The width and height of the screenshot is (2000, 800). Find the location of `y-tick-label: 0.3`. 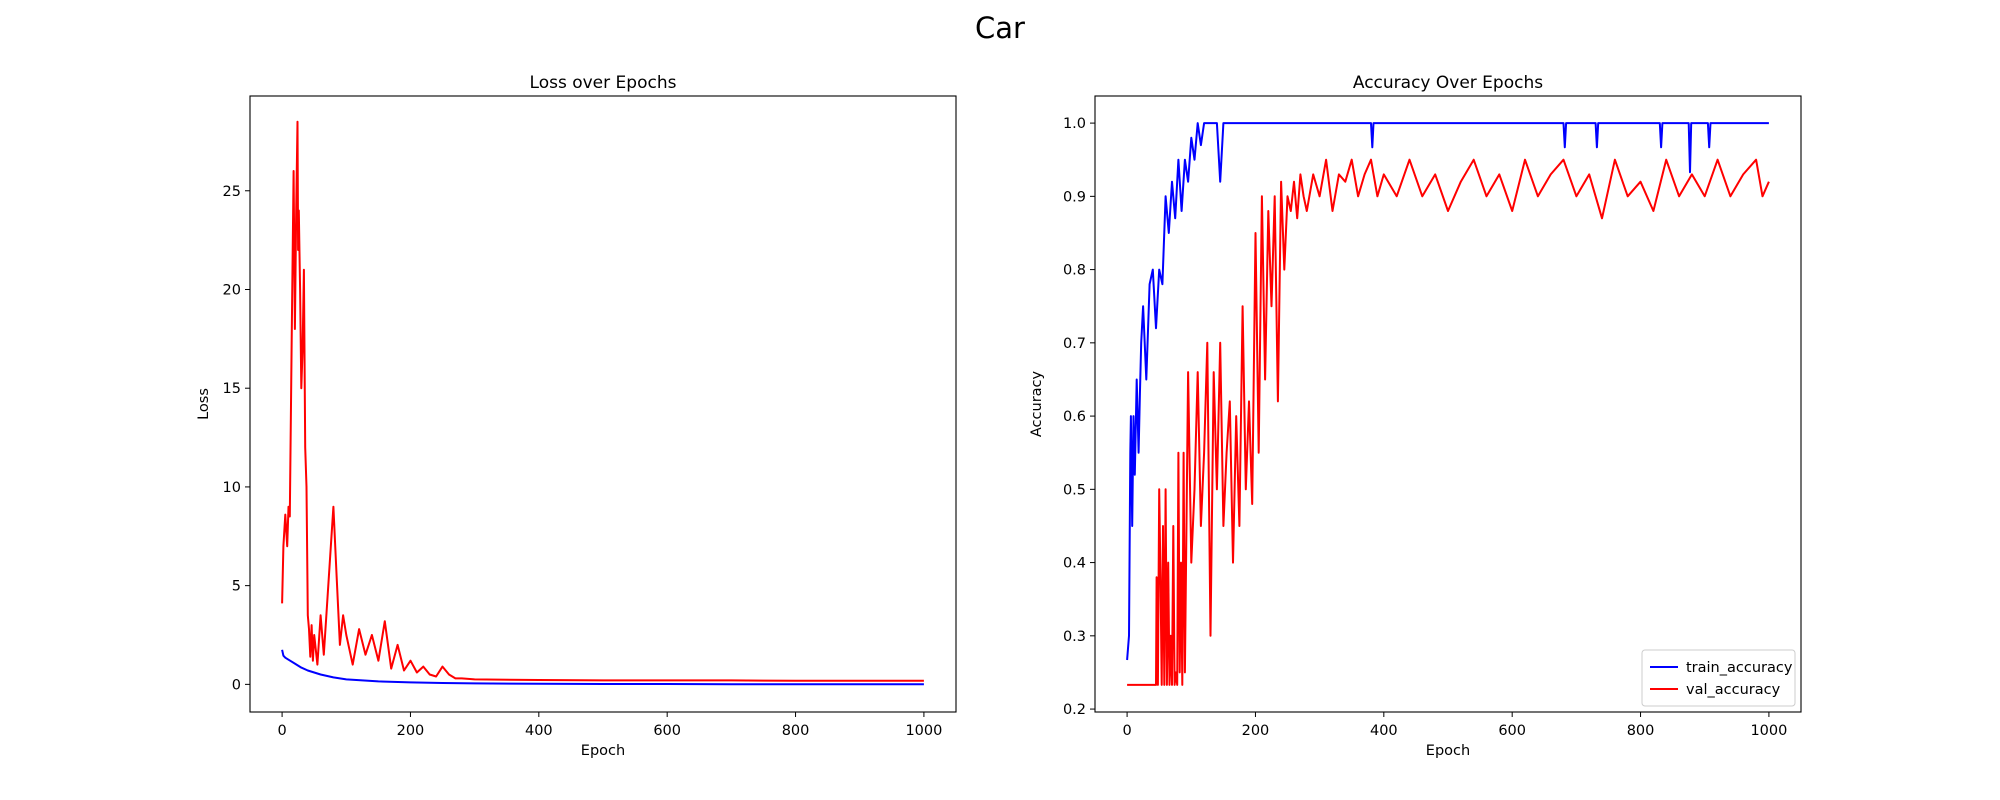

y-tick-label: 0.3 is located at coordinates (1074, 637).